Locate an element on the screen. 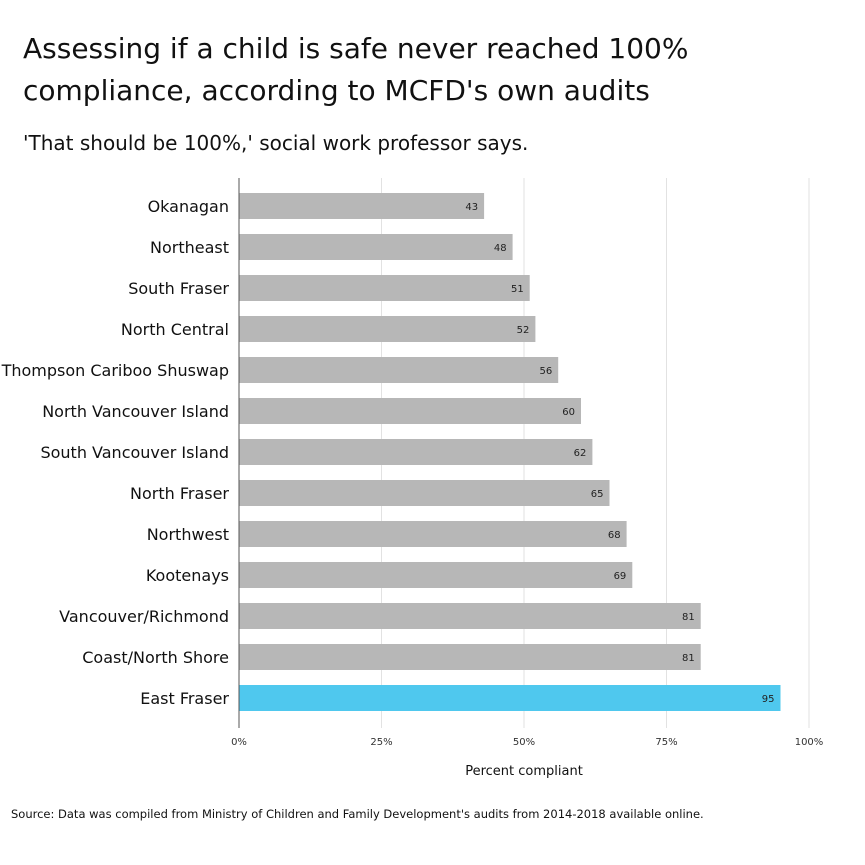 This screenshot has width=865, height=865. category-label-5: North Vancouver Island is located at coordinates (135, 411).